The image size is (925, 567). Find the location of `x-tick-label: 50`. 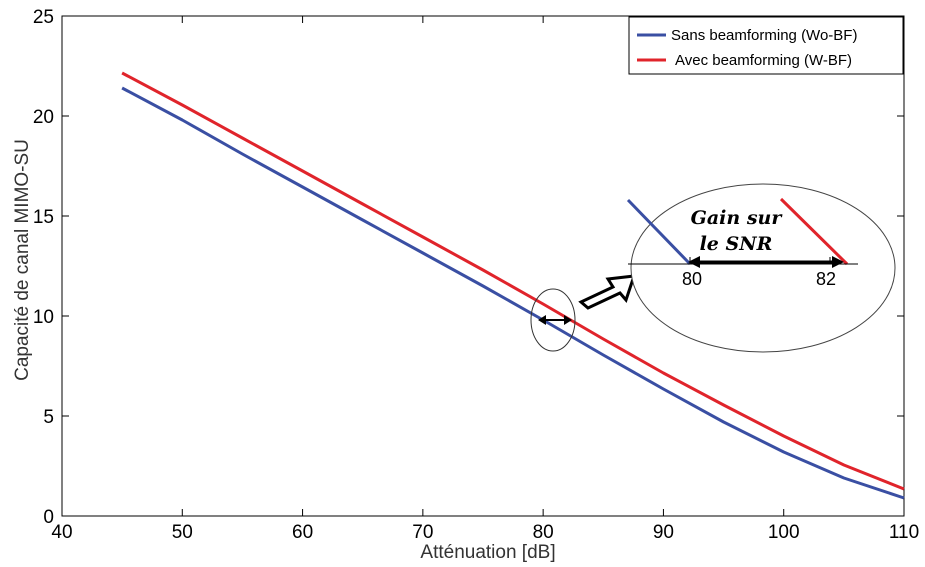

x-tick-label: 50 is located at coordinates (182, 532).